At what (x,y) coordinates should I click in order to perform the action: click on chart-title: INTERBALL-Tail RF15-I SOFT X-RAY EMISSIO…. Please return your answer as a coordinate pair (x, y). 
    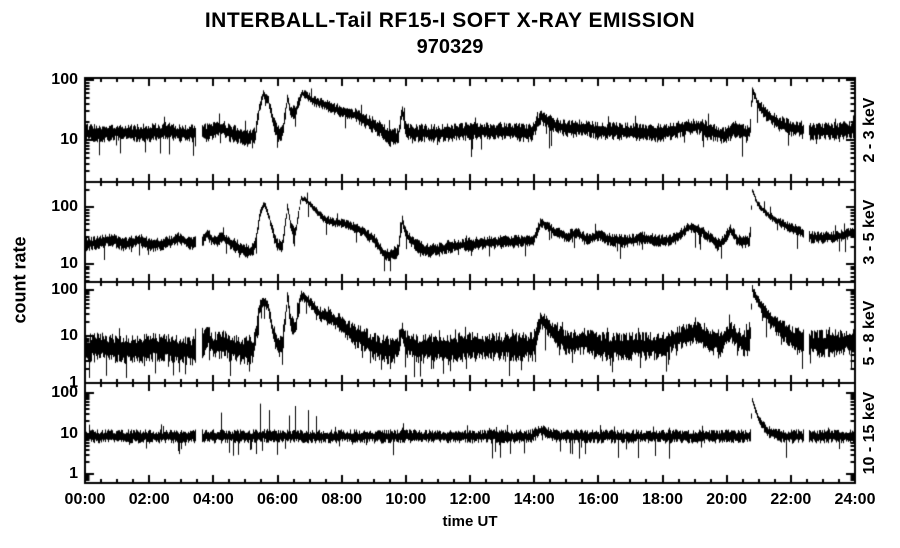
    Looking at the image, I should click on (450, 20).